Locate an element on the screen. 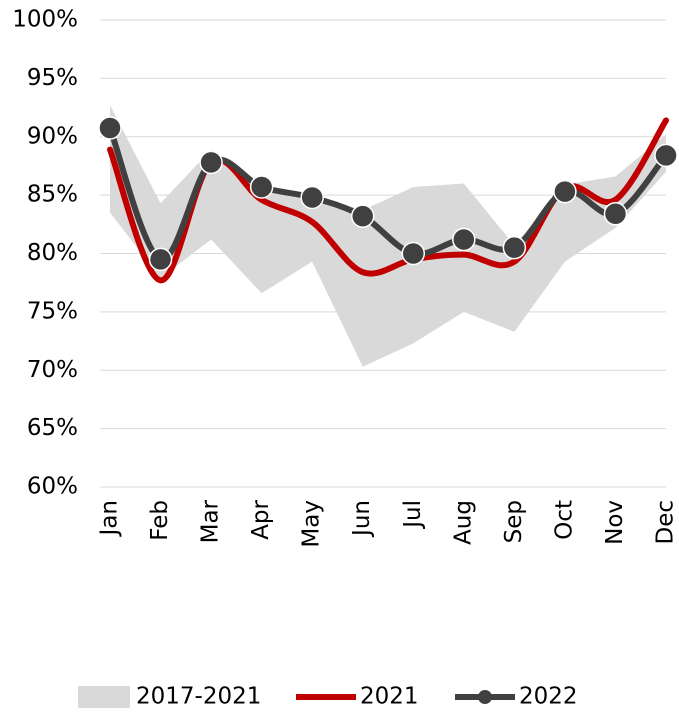 This screenshot has height=713, width=679. x-tick-label: Apr is located at coordinates (261, 519).